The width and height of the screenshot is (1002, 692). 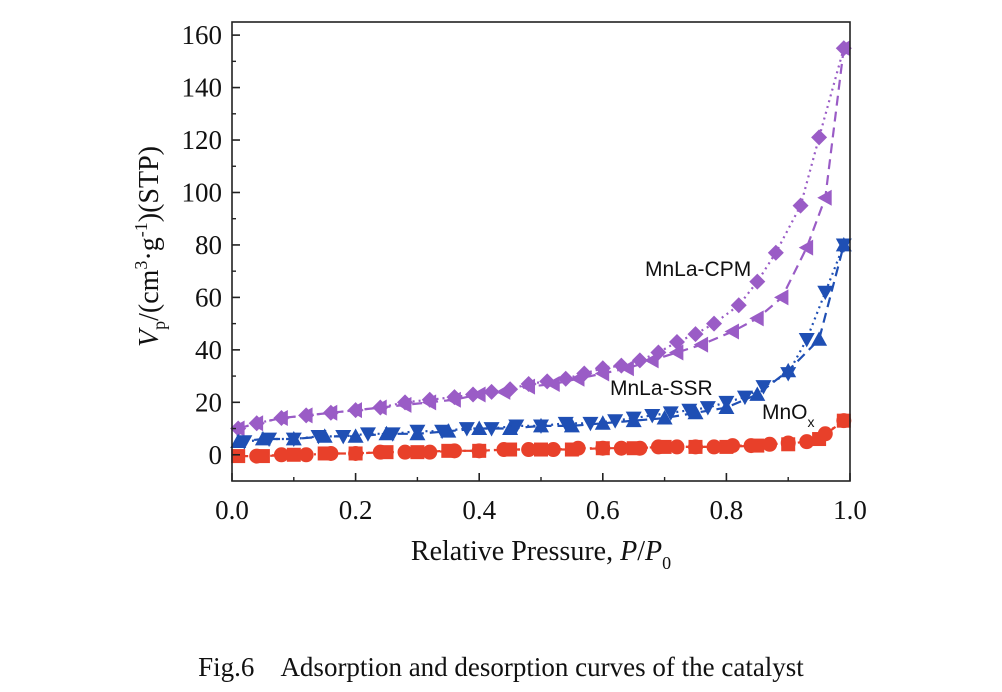 What do you see at coordinates (208, 402) in the screenshot?
I see `y-tick-label: 20` at bounding box center [208, 402].